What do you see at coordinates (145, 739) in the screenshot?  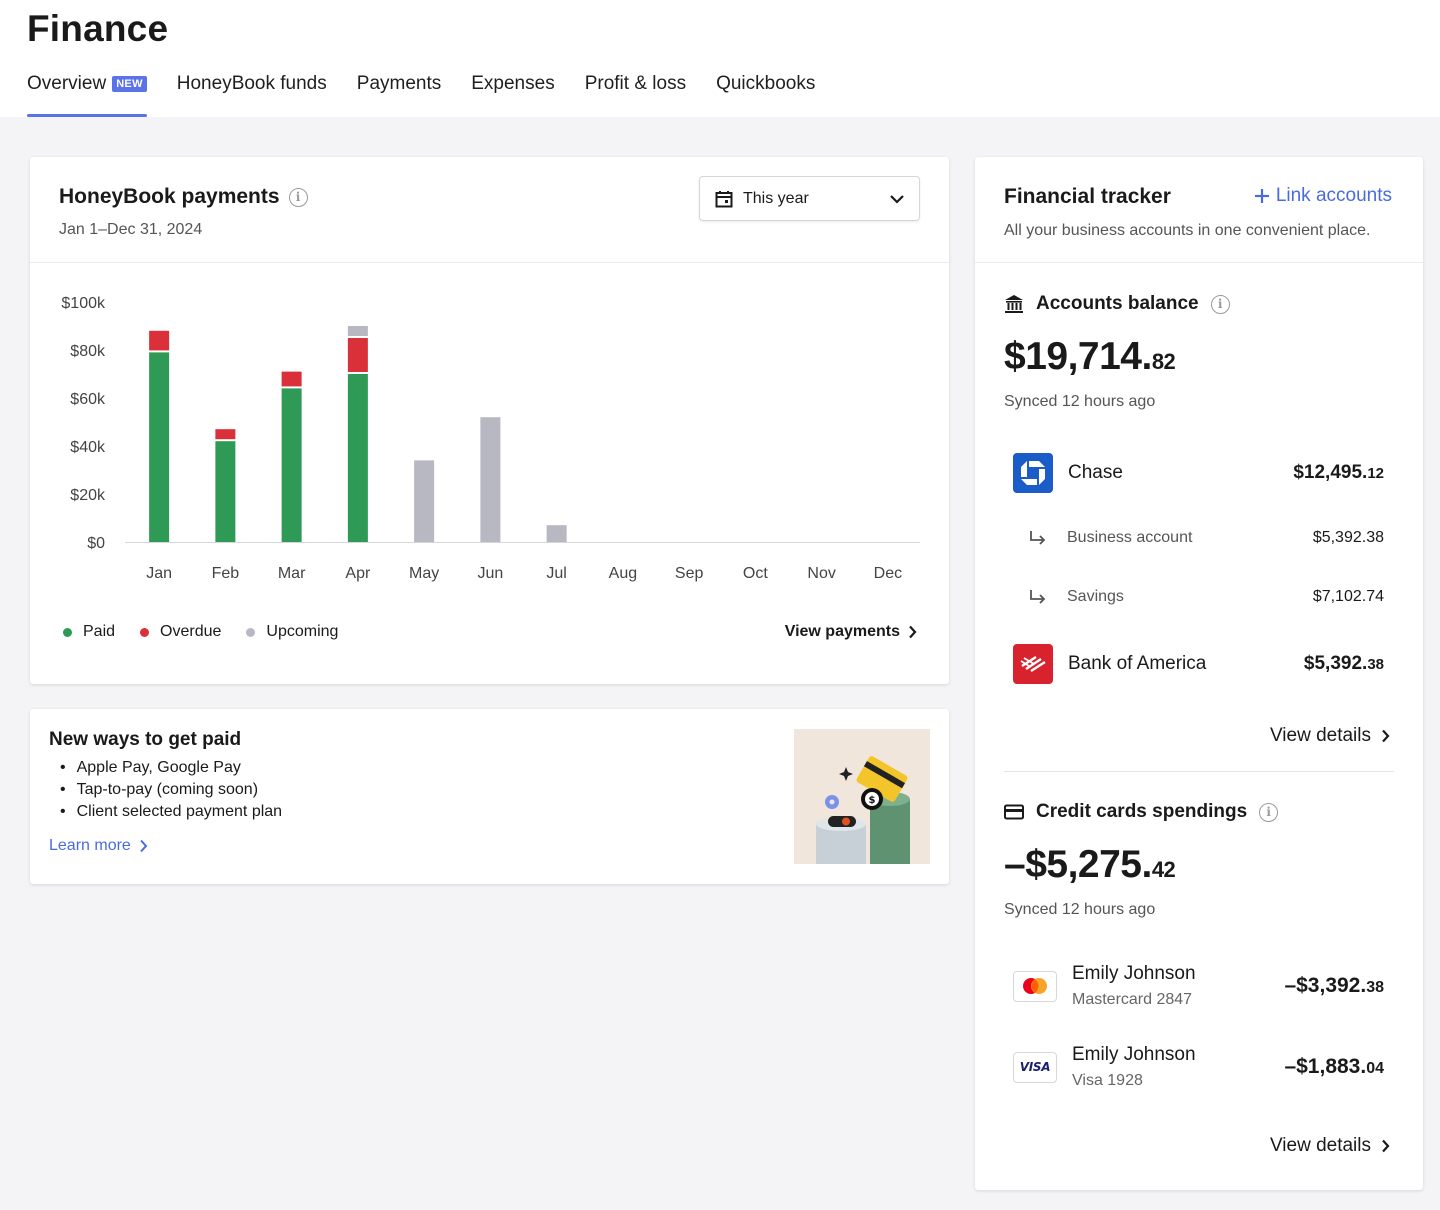 I see `get-paid-title: New ways to get paid` at bounding box center [145, 739].